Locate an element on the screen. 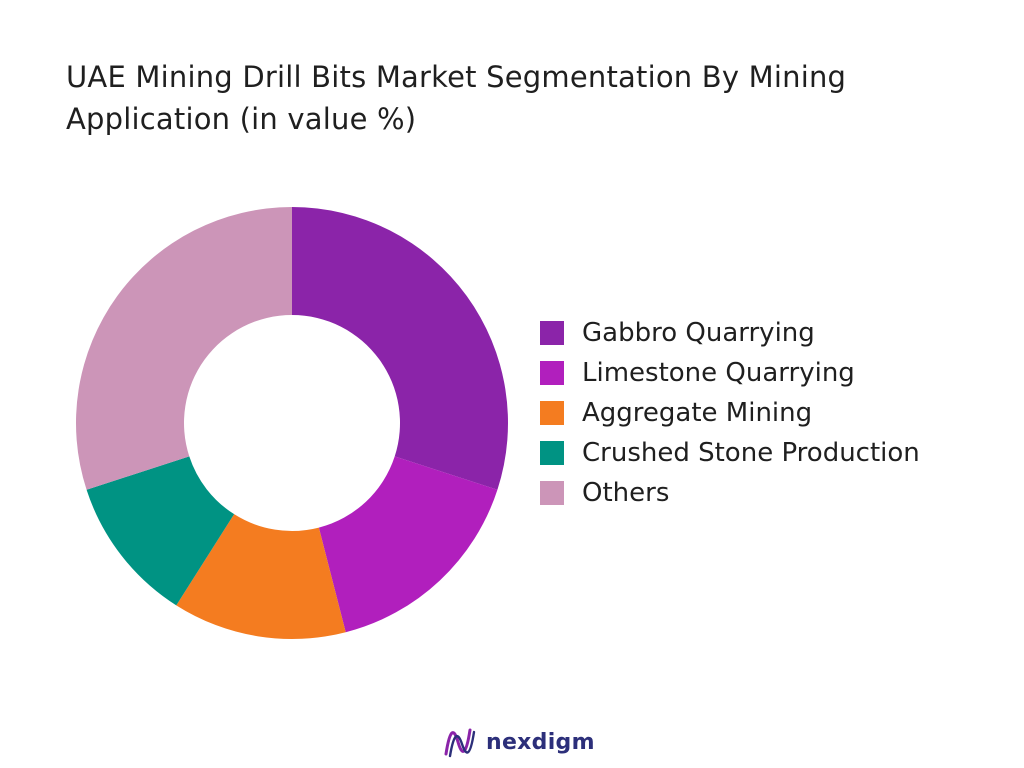  legend-label: Aggregate Mining is located at coordinates (697, 413).